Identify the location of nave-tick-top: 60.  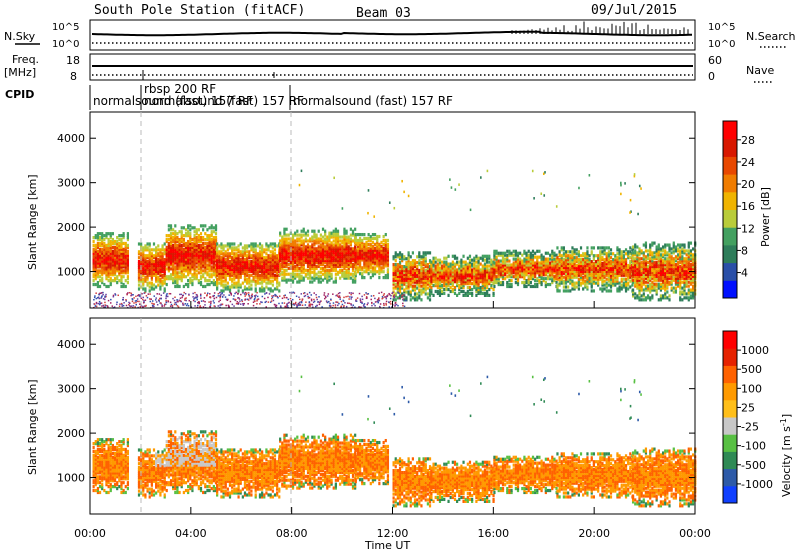
(715, 60).